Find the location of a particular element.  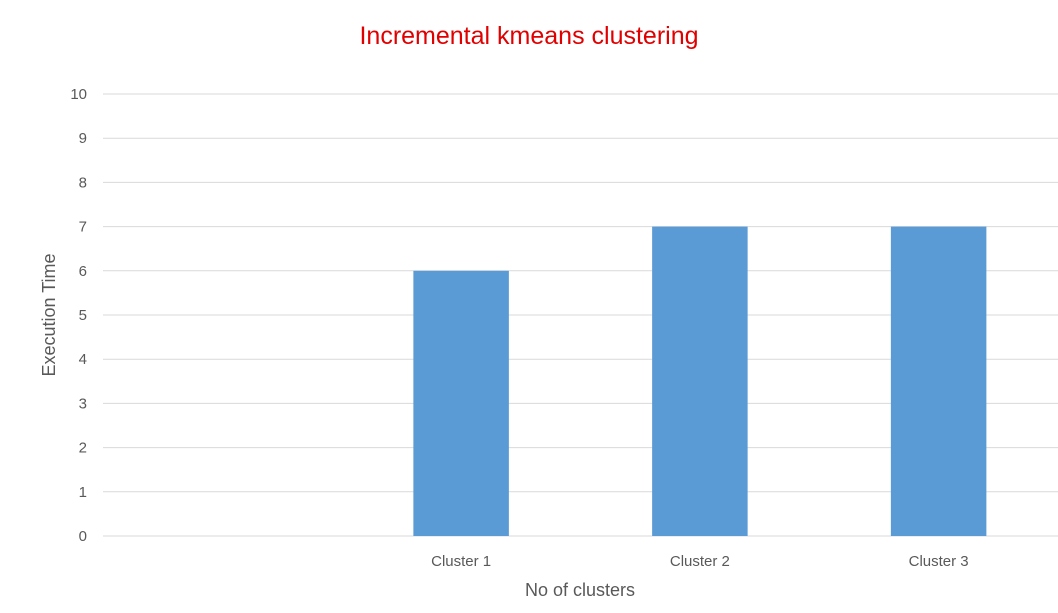

y-axis-label: Execution Time is located at coordinates (49, 314).